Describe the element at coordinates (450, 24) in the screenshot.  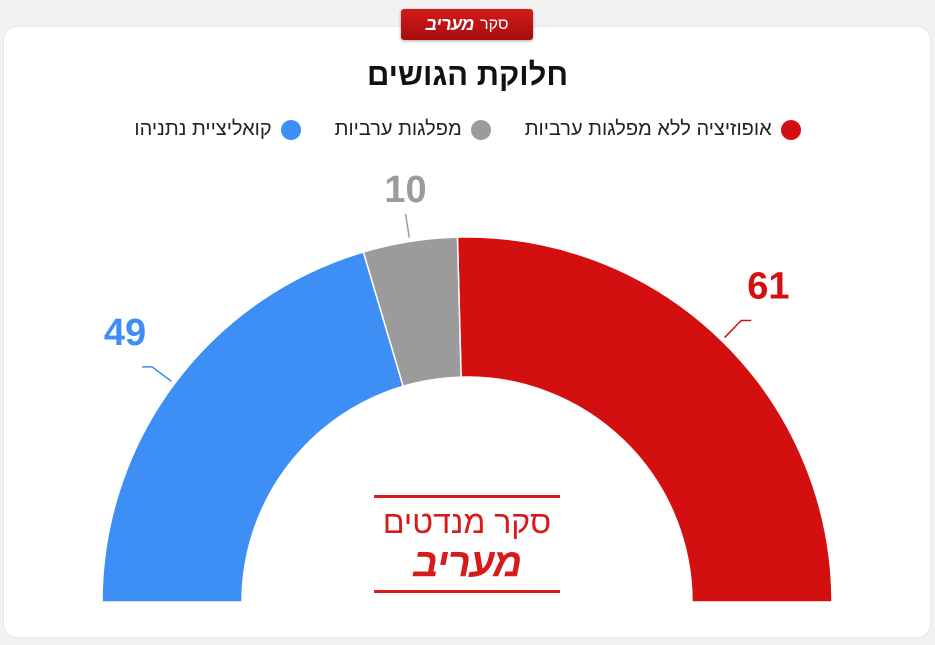
I see `badge-brand: מעריב` at that location.